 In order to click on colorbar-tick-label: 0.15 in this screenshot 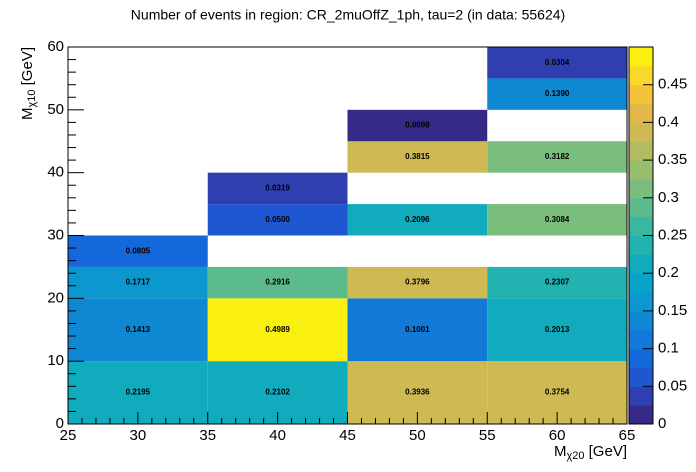, I will do `click(672, 310)`.